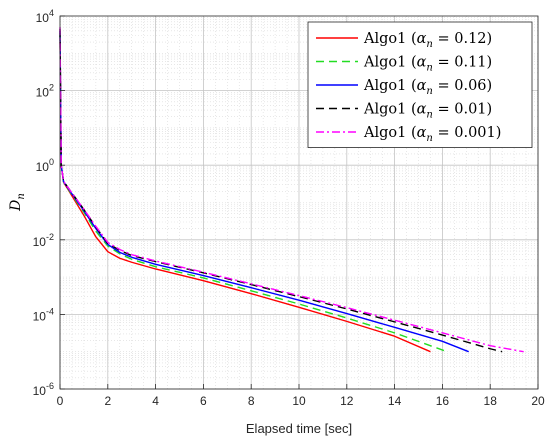 The height and width of the screenshot is (440, 550). What do you see at coordinates (51, 162) in the screenshot?
I see `y-tick-exponent: 0` at bounding box center [51, 162].